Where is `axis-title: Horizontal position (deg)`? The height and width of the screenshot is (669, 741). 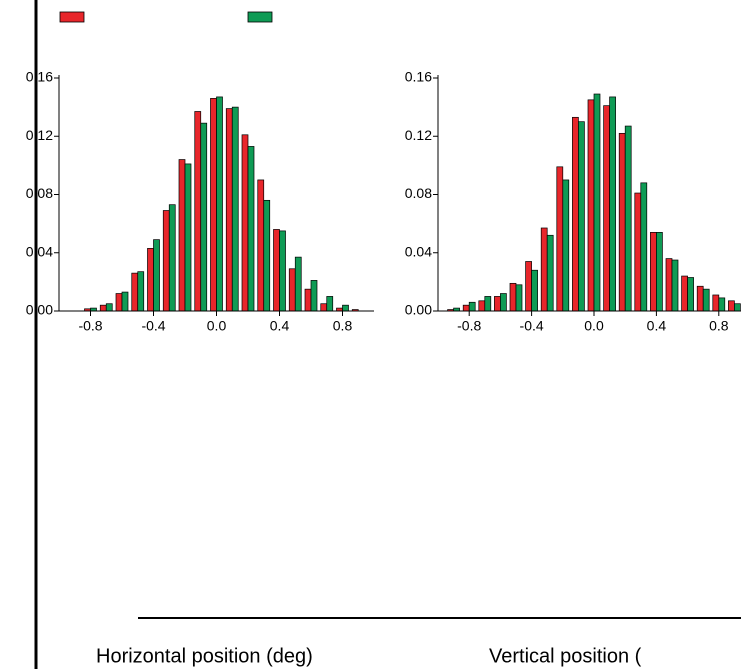
axis-title: Horizontal position (deg) is located at coordinates (204, 656).